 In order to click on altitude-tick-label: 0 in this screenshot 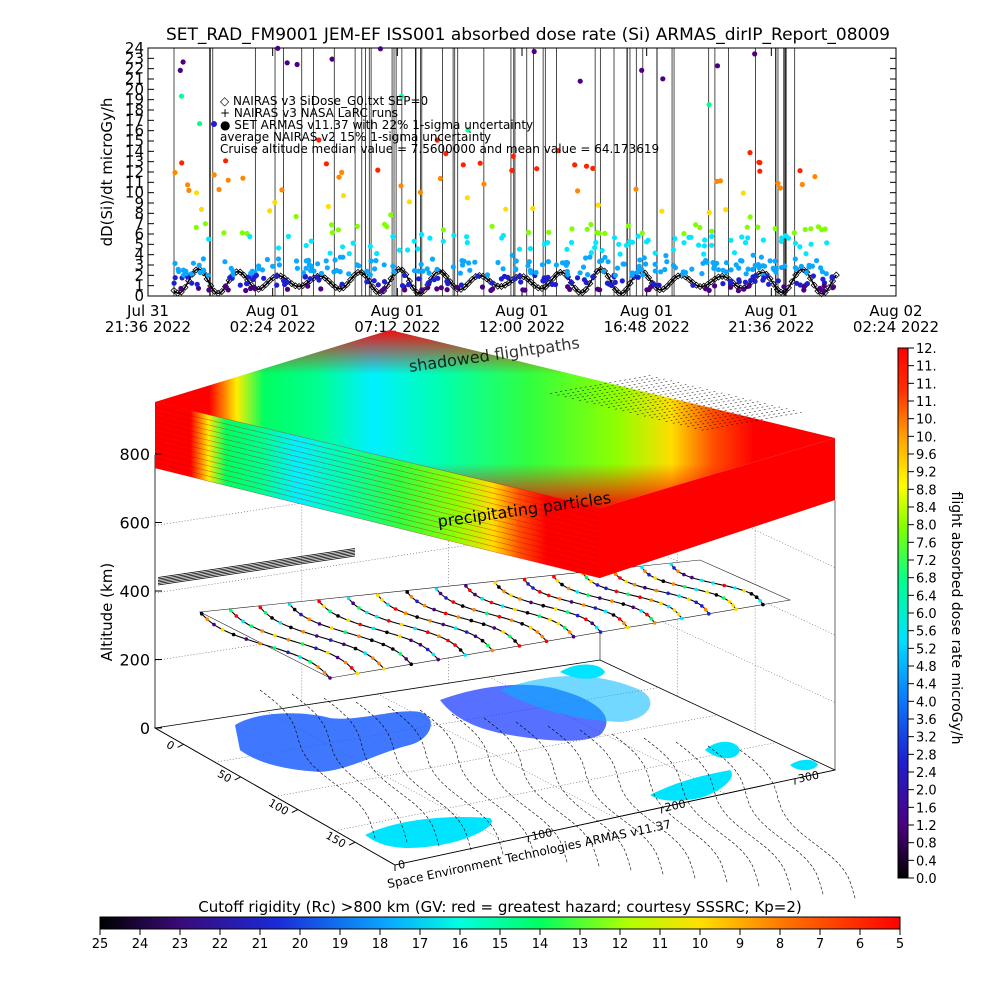, I will do `click(145, 728)`.